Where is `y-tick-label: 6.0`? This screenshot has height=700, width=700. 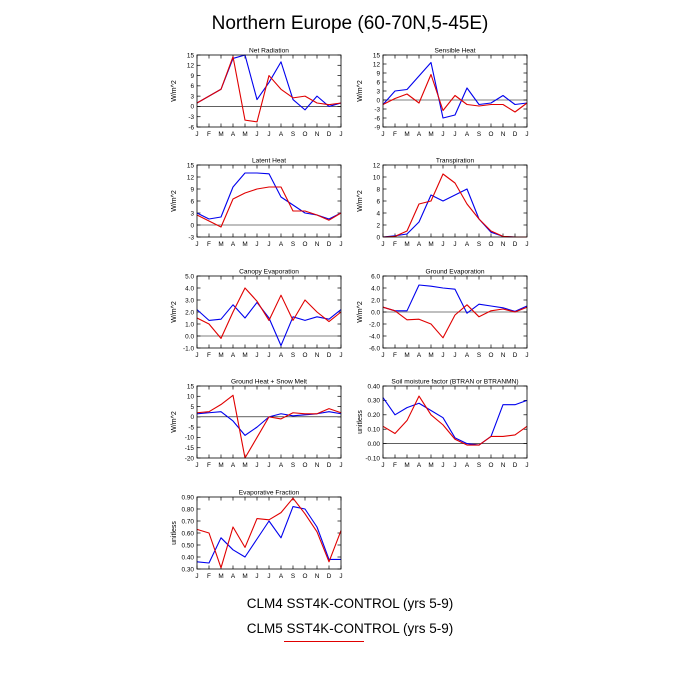
y-tick-label: 6.0 is located at coordinates (375, 276).